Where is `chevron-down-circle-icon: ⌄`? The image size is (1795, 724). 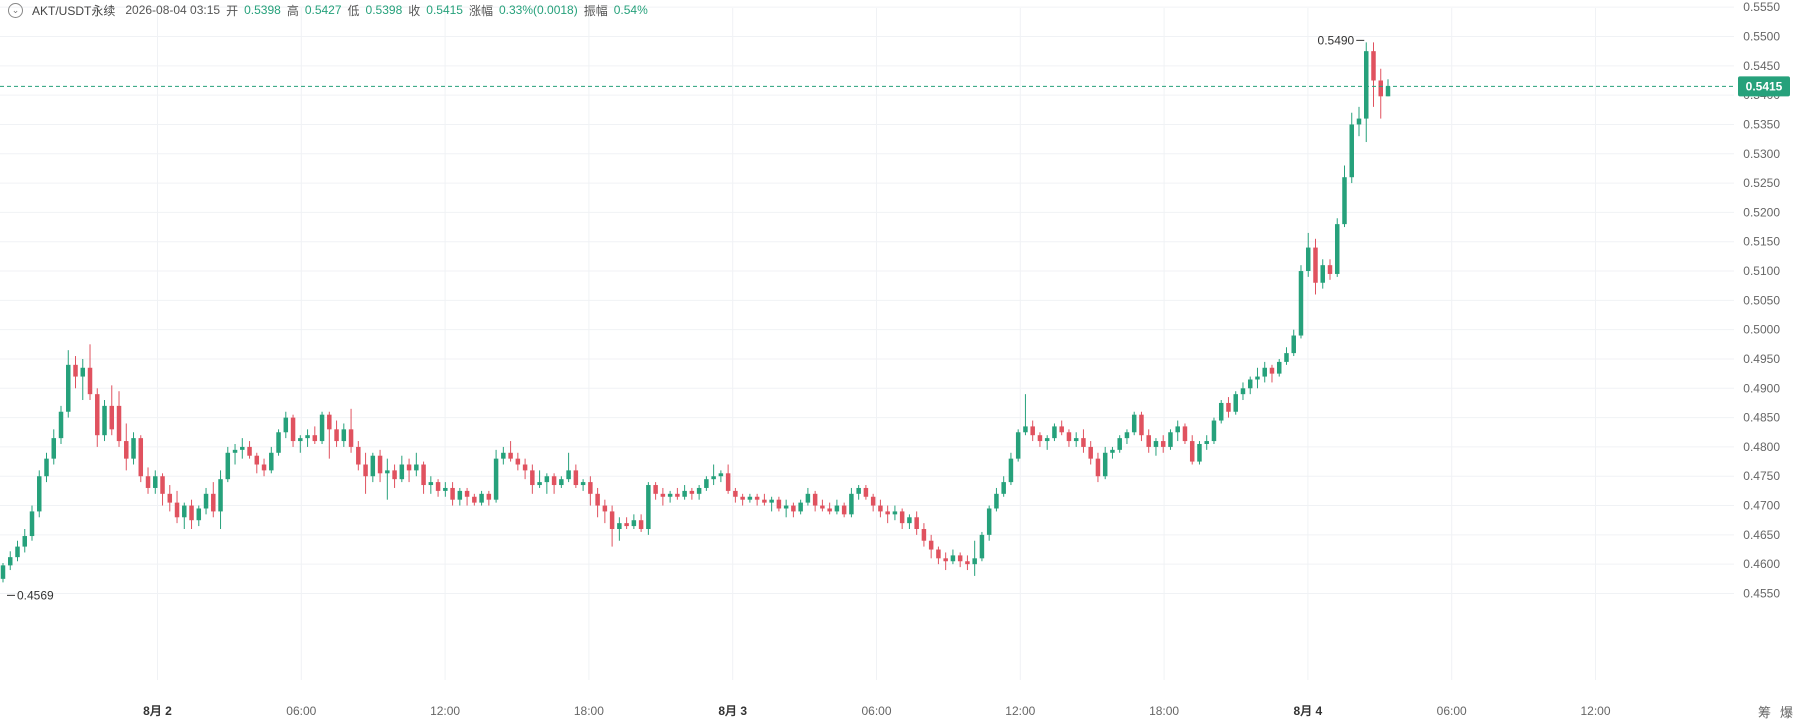
chevron-down-circle-icon: ⌄ is located at coordinates (15, 10).